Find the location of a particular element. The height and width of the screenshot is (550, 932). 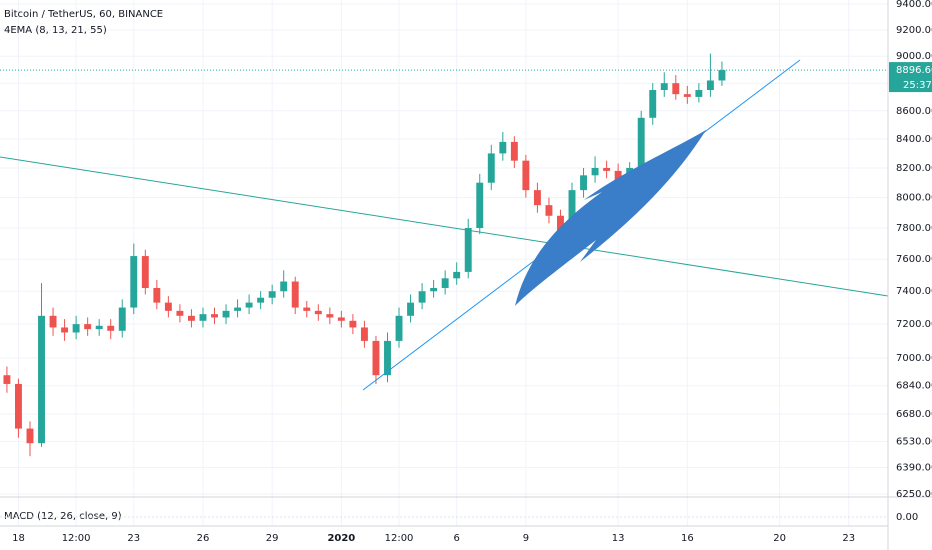

macd-label: MACD (12, 26, close, 9) is located at coordinates (63, 516).